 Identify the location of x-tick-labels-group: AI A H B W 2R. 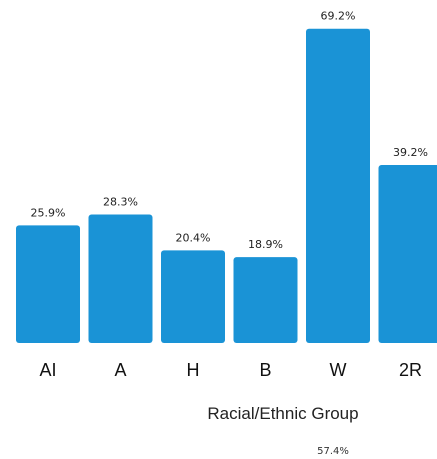
(230, 370).